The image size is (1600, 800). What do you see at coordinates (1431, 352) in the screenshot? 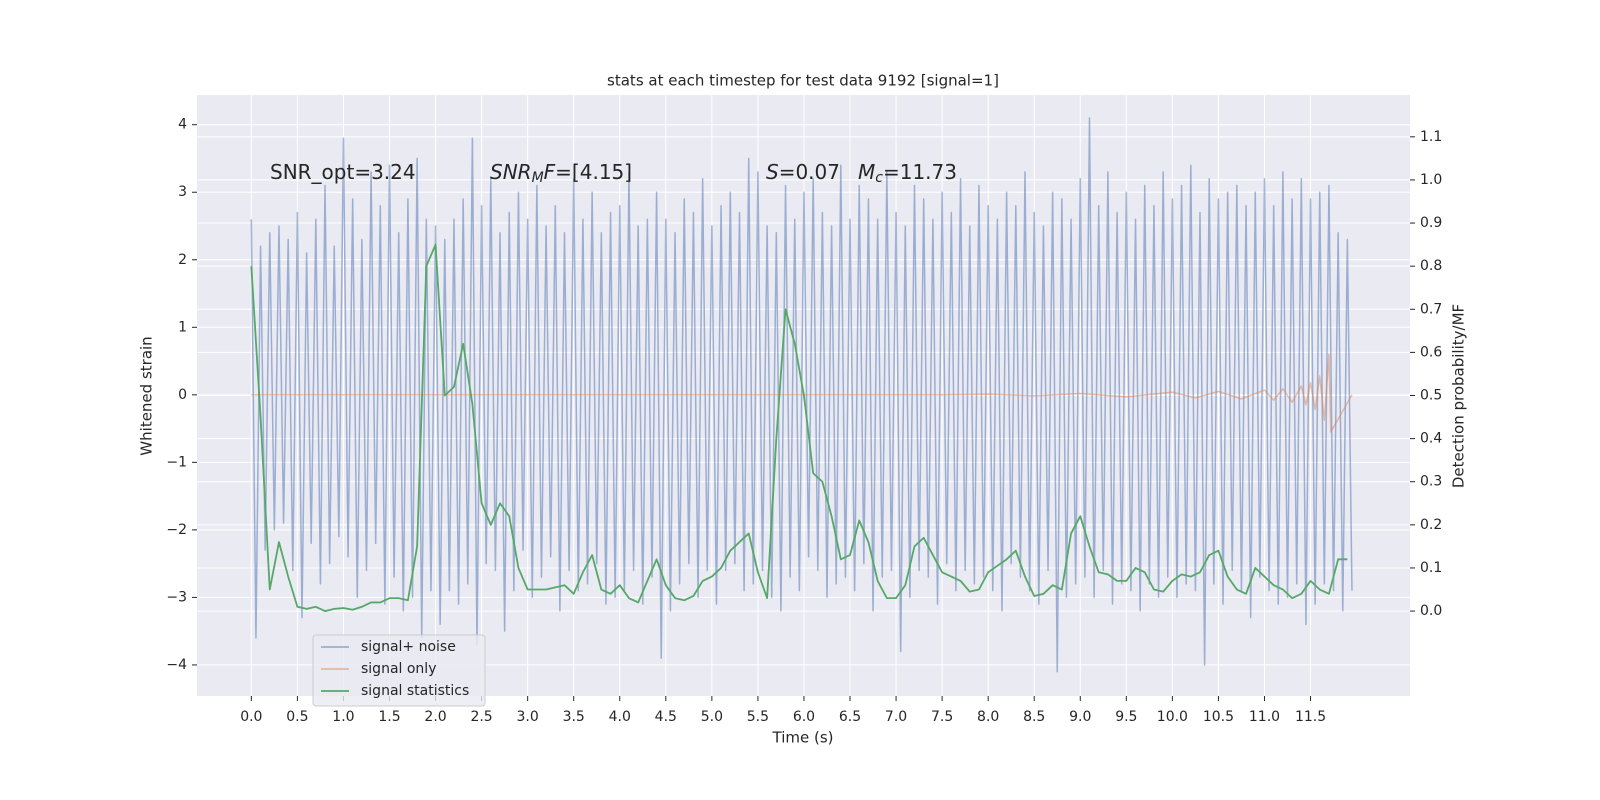
I see `y2-tick-label: 0.6` at bounding box center [1431, 352].